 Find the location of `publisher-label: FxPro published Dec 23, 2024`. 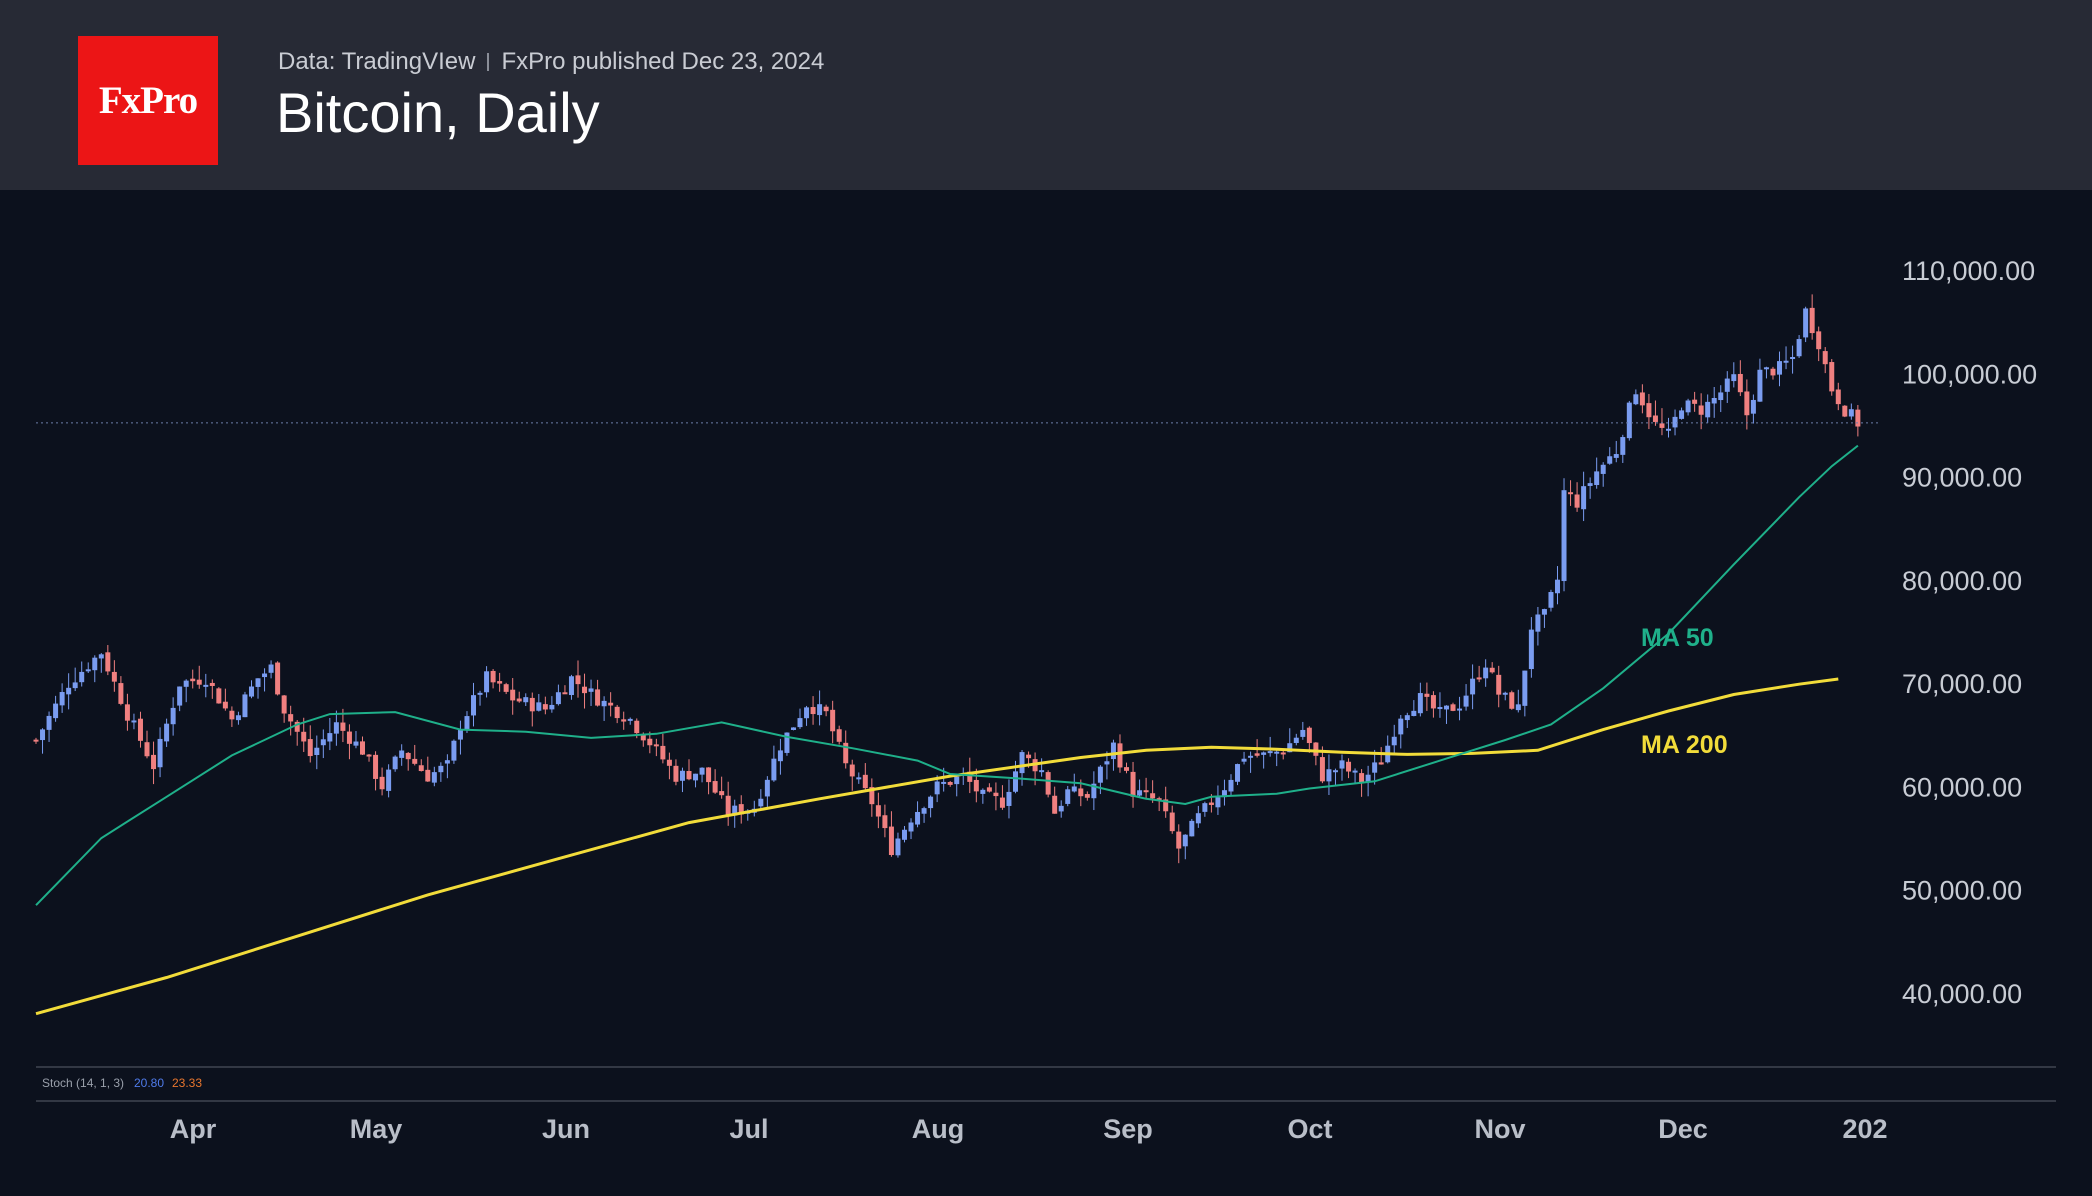

publisher-label: FxPro published Dec 23, 2024 is located at coordinates (663, 61).